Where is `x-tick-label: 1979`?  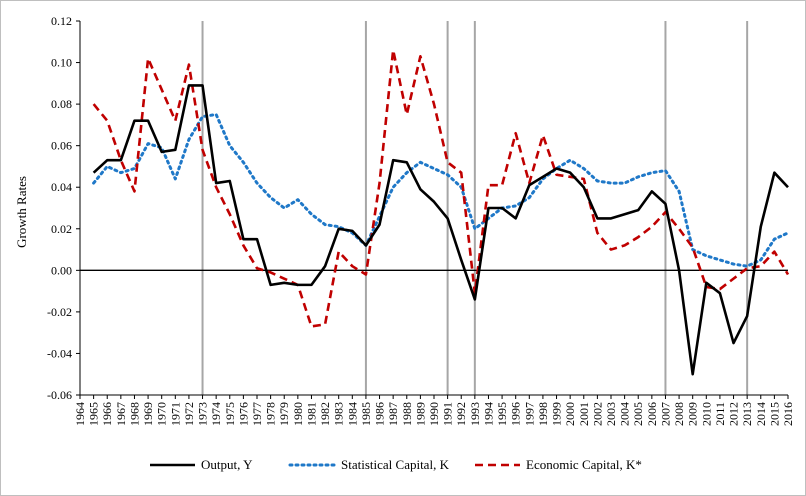
x-tick-label: 1979 is located at coordinates (284, 414).